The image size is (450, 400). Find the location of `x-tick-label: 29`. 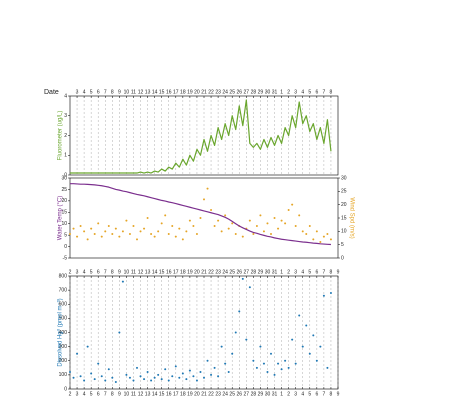

x-tick-label: 29 is located at coordinates (261, 272).